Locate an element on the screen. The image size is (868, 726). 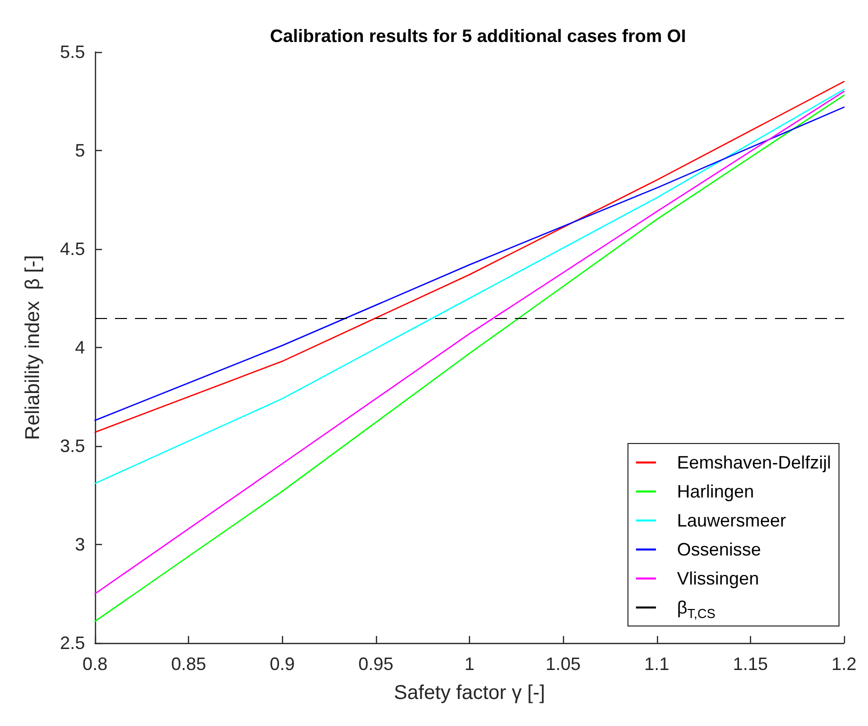
legend-label: Eemshaven-Delfzijl is located at coordinates (754, 462).